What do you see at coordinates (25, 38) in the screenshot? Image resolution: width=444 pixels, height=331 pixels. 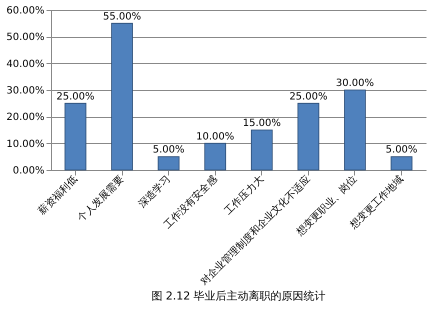 I see `y-tick-label: 50.00%` at bounding box center [25, 38].